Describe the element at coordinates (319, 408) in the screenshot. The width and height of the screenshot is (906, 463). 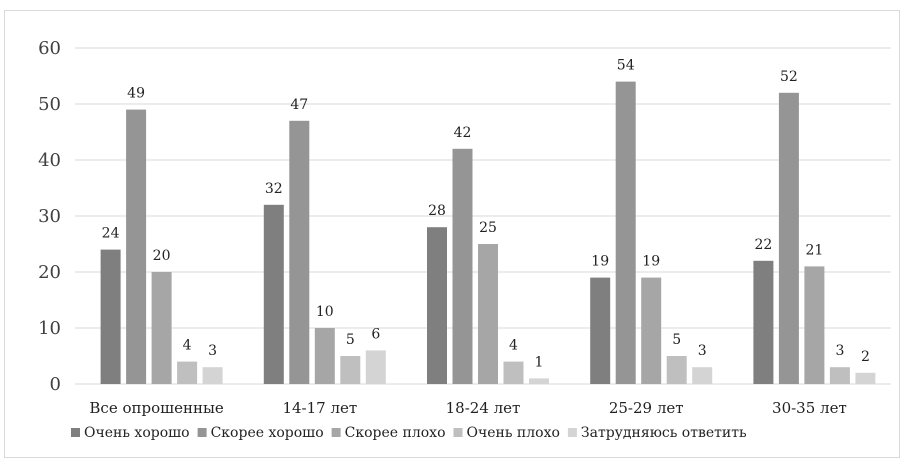
I see `x-category-label: 14-17 лет` at that location.